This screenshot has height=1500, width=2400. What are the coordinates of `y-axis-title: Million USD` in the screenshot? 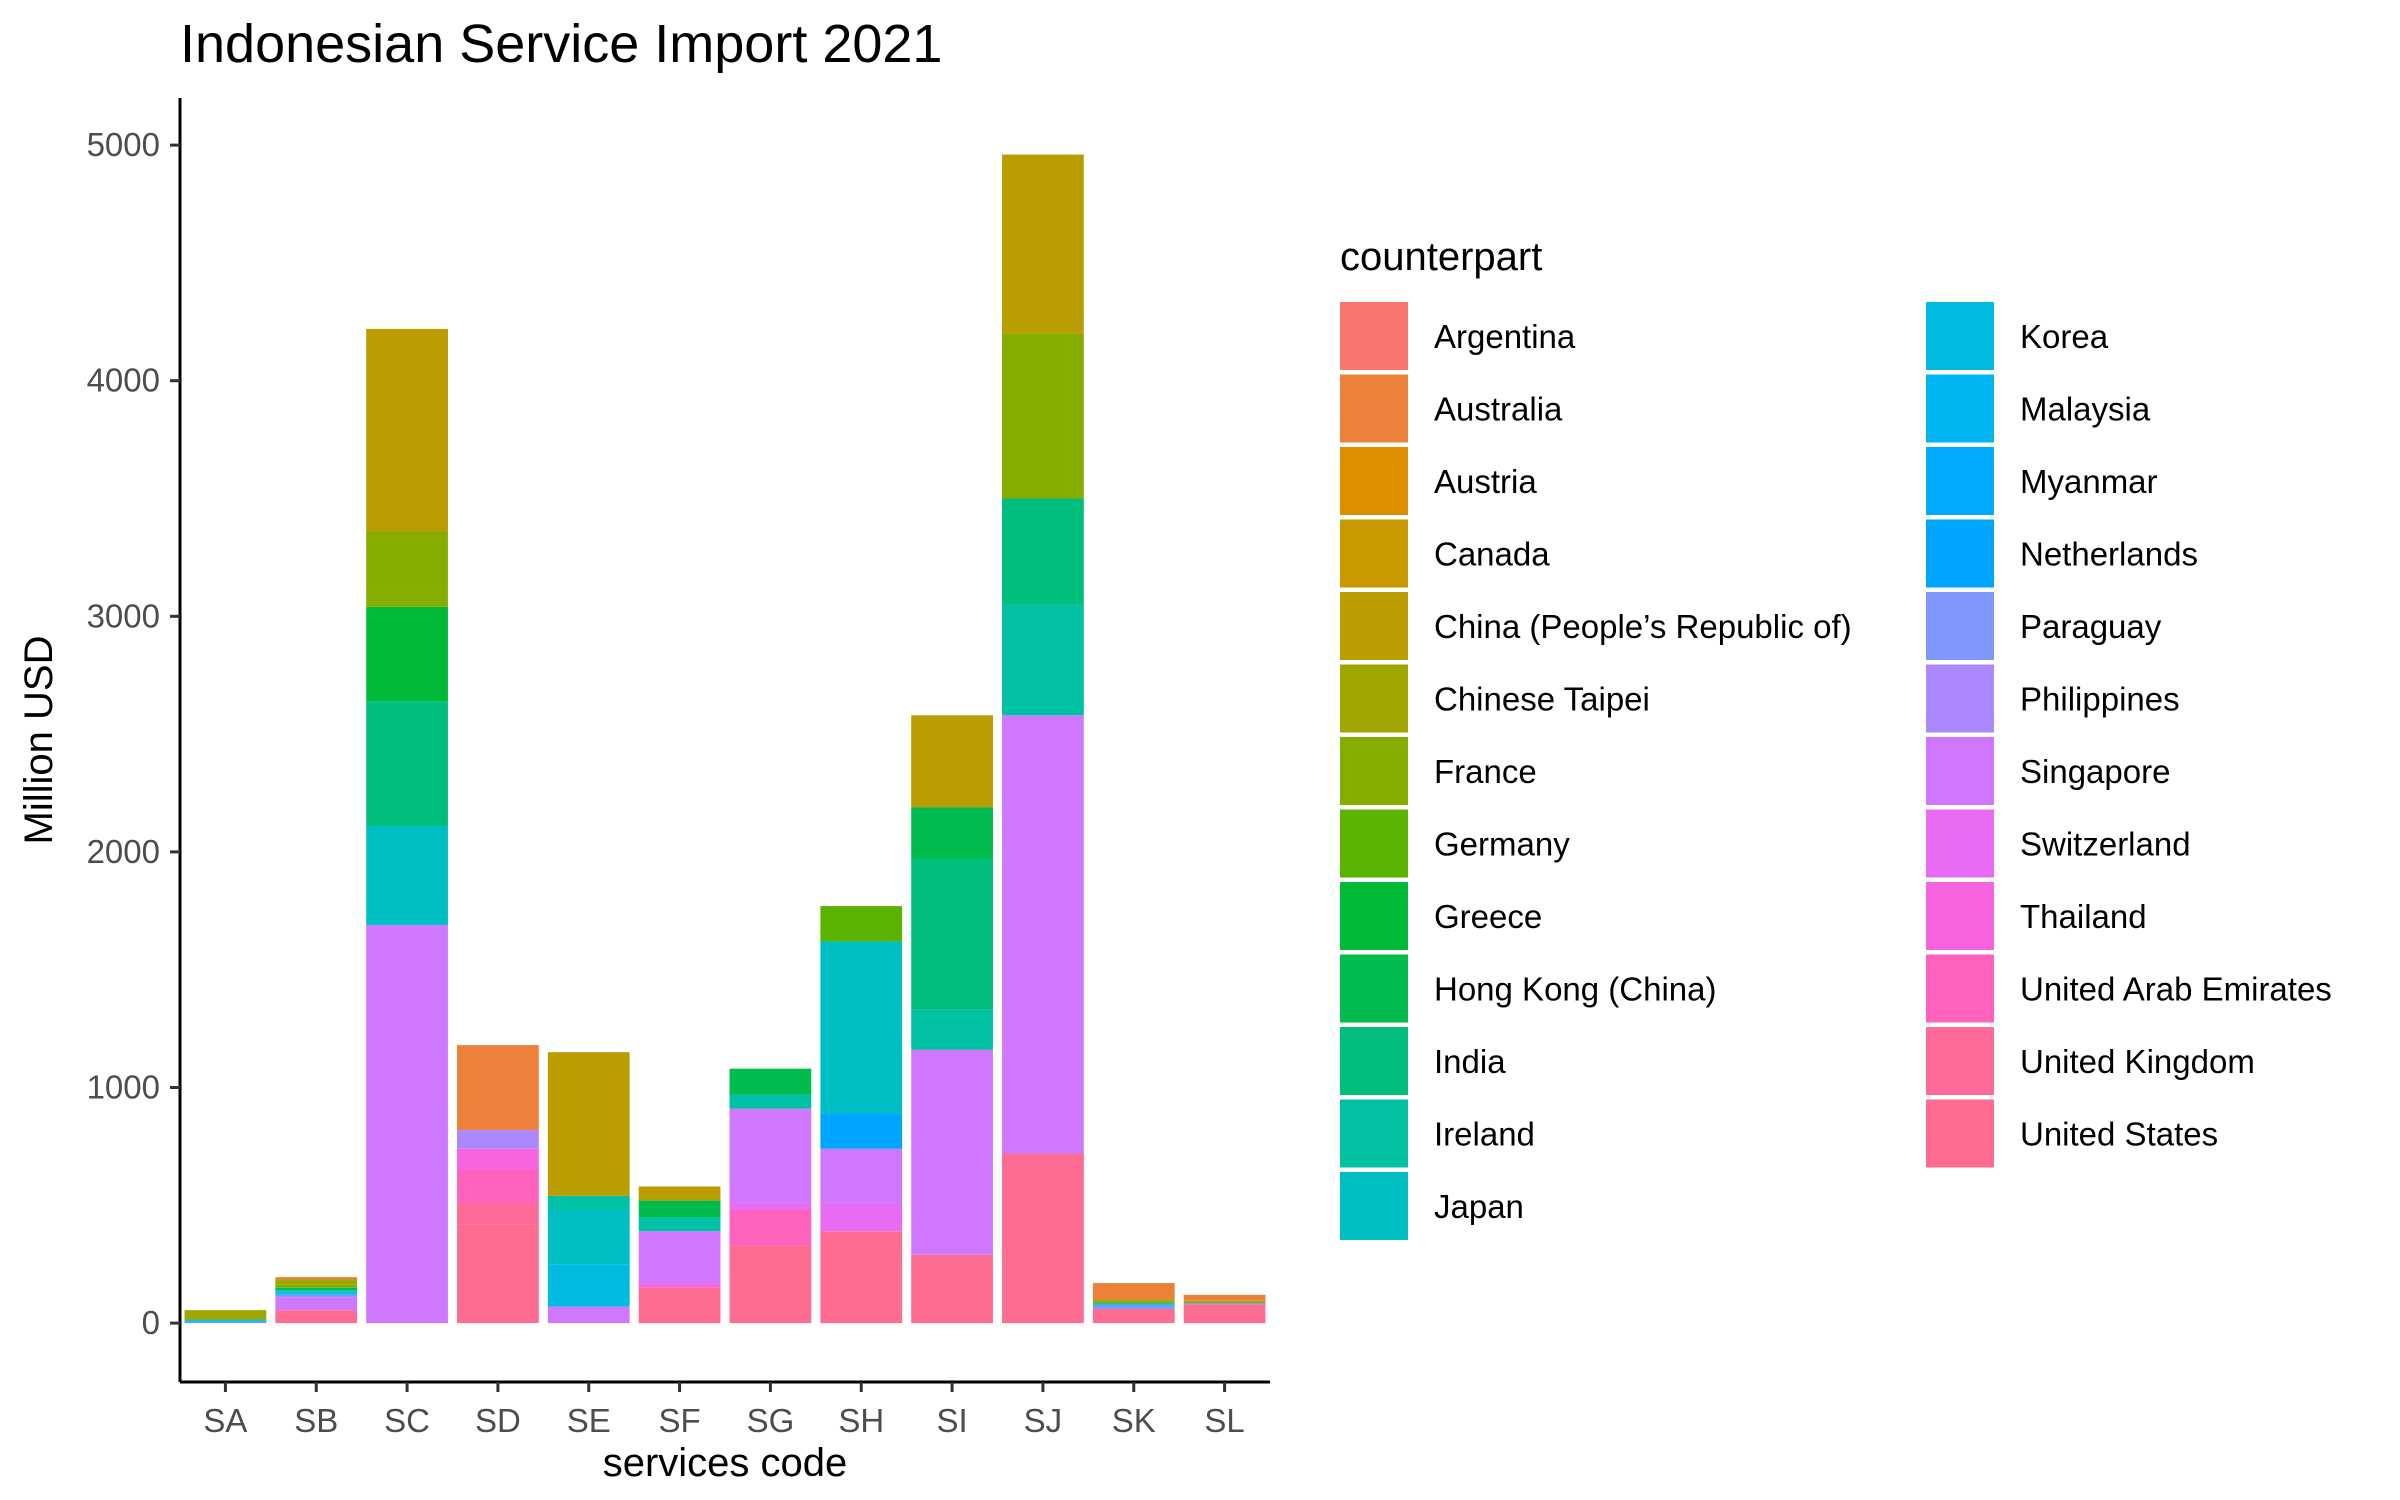 It's located at (39, 740).